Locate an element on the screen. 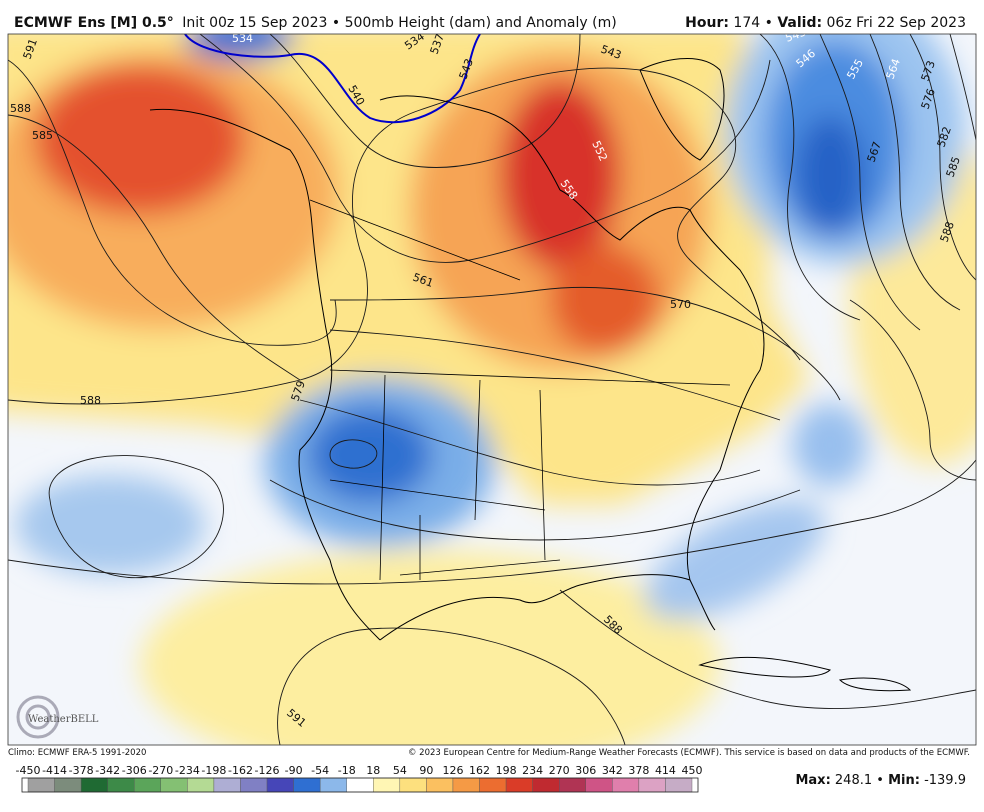 This screenshot has width=984, height=812. contour-540-line is located at coordinates (332, 79).